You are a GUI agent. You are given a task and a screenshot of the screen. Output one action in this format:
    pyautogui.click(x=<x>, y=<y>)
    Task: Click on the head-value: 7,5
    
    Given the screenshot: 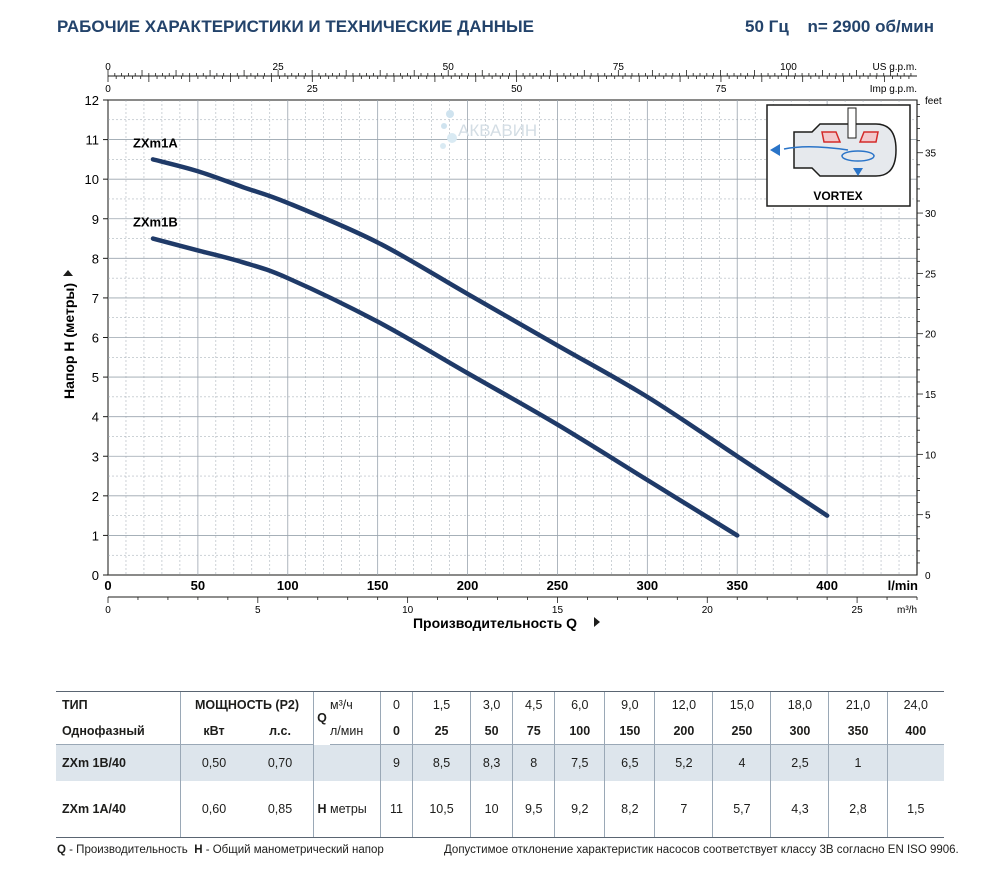 What is the action you would take?
    pyautogui.click(x=579, y=762)
    